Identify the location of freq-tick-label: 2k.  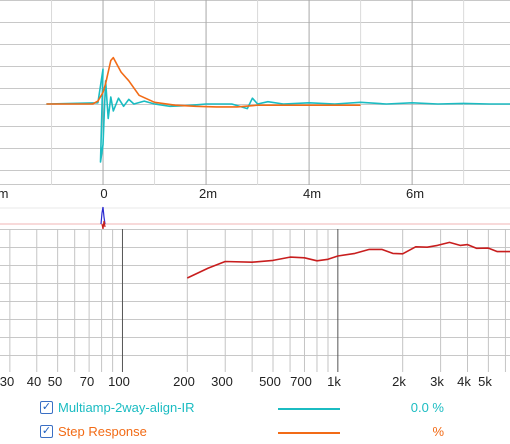
(399, 381).